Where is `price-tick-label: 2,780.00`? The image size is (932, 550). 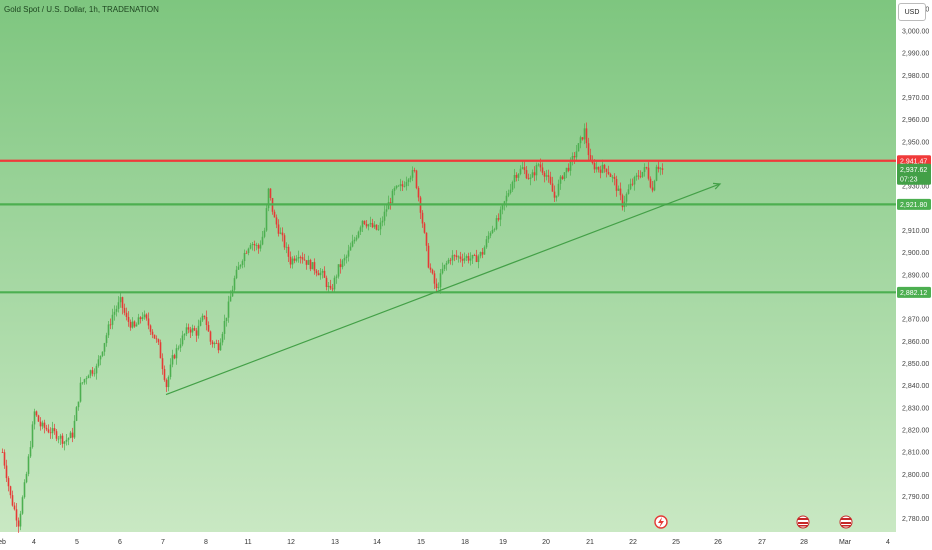
price-tick-label: 2,780.00 is located at coordinates (915, 519).